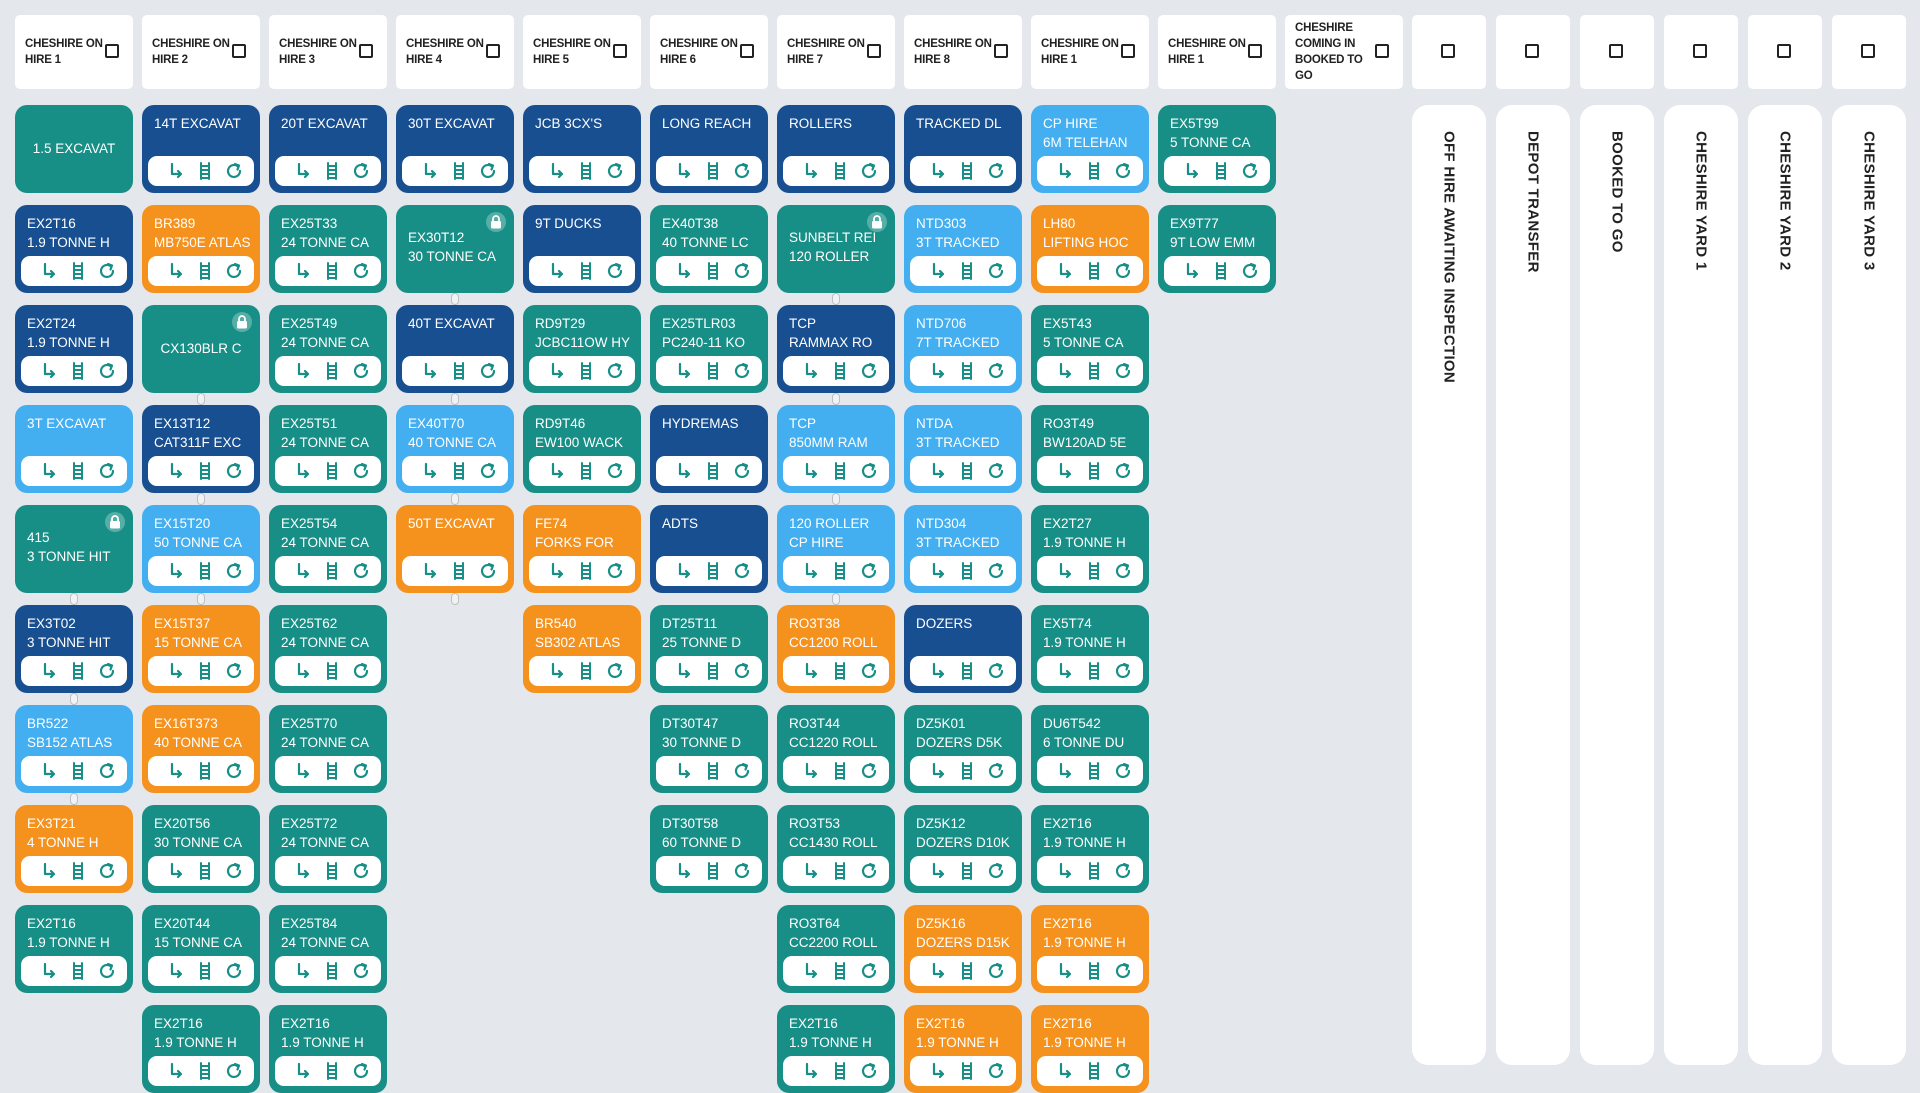 The width and height of the screenshot is (1920, 1093). What do you see at coordinates (201, 449) in the screenshot?
I see `equipment-card: EX13T12 CAT311F EXC` at bounding box center [201, 449].